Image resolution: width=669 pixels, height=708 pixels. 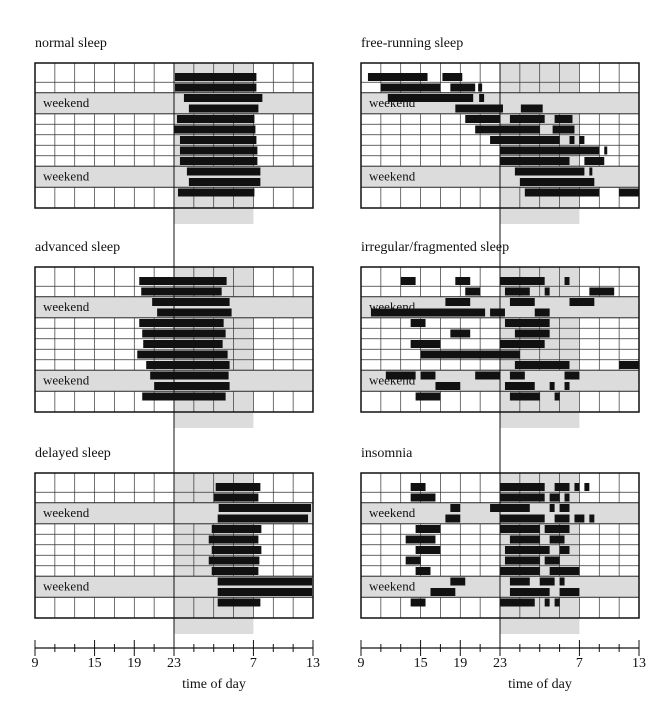 What do you see at coordinates (134, 663) in the screenshot?
I see `x-tick-label: 19` at bounding box center [134, 663].